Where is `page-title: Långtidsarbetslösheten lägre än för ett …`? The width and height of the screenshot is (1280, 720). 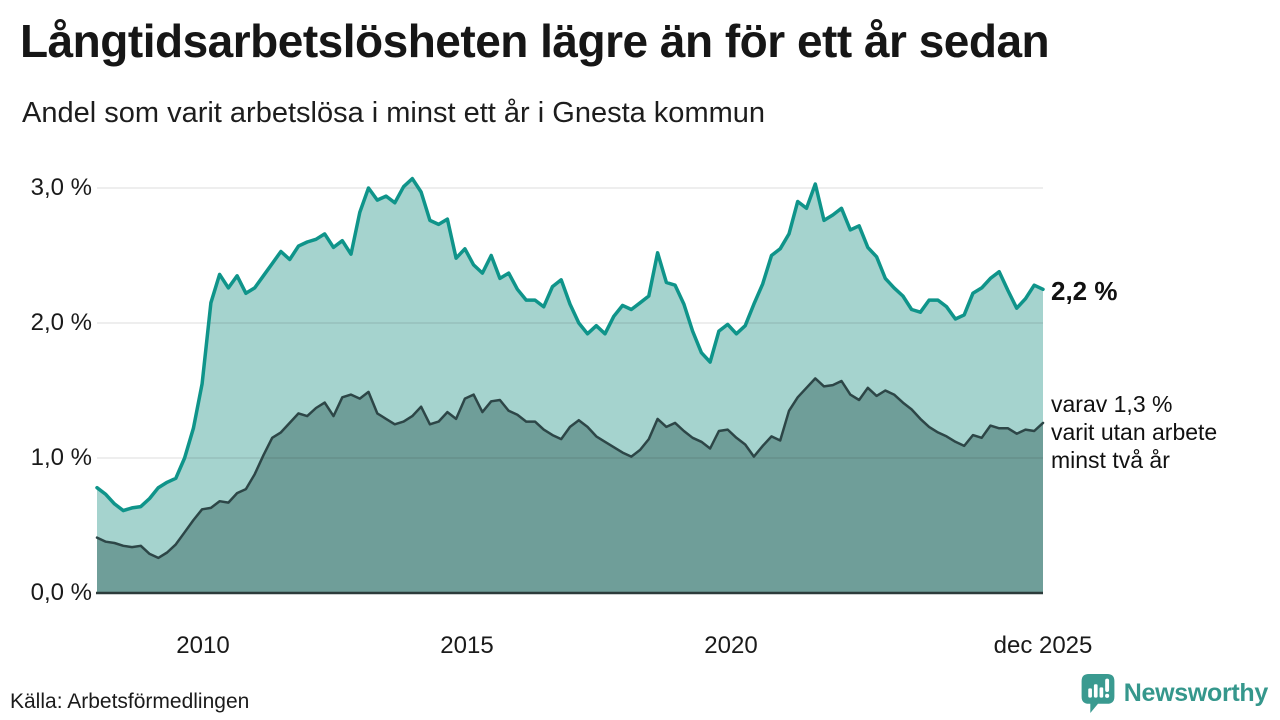 page-title: Långtidsarbetslösheten lägre än för ett … is located at coordinates (535, 41).